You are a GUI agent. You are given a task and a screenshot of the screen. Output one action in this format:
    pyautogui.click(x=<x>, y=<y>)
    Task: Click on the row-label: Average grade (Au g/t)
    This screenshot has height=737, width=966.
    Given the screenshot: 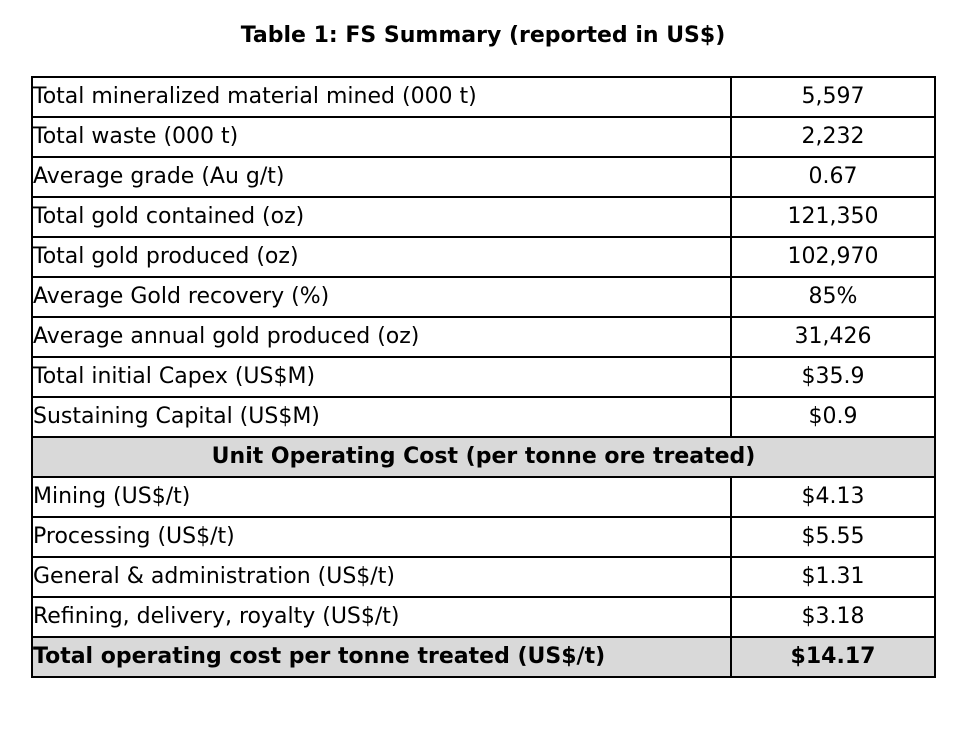 What is the action you would take?
    pyautogui.click(x=381, y=177)
    